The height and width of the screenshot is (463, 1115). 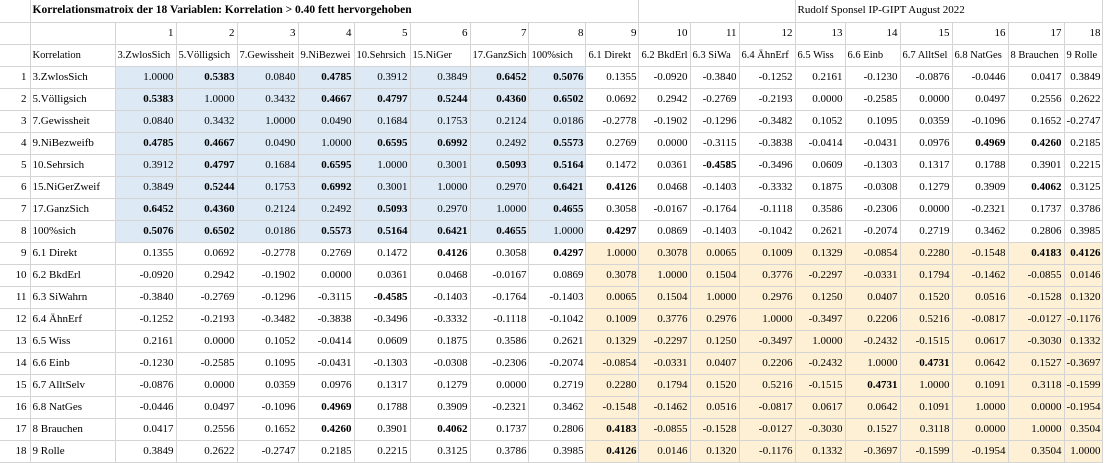 I want to click on matrix-cell: 0.3462, so click(x=557, y=407).